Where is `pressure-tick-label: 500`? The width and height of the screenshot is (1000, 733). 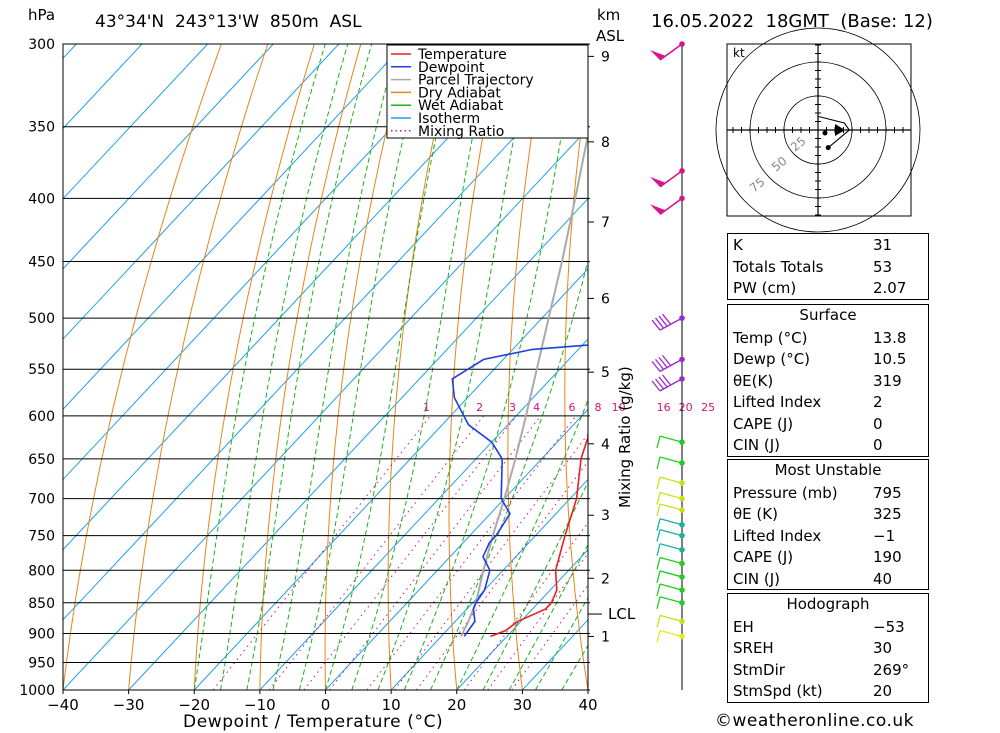 pressure-tick-label: 500 is located at coordinates (41, 319).